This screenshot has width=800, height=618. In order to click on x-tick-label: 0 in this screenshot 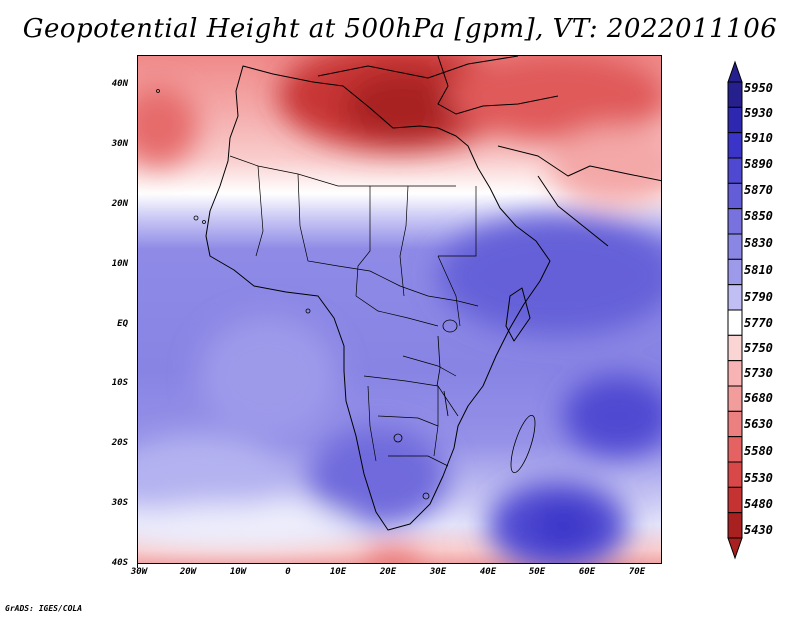, I will do `click(288, 572)`.